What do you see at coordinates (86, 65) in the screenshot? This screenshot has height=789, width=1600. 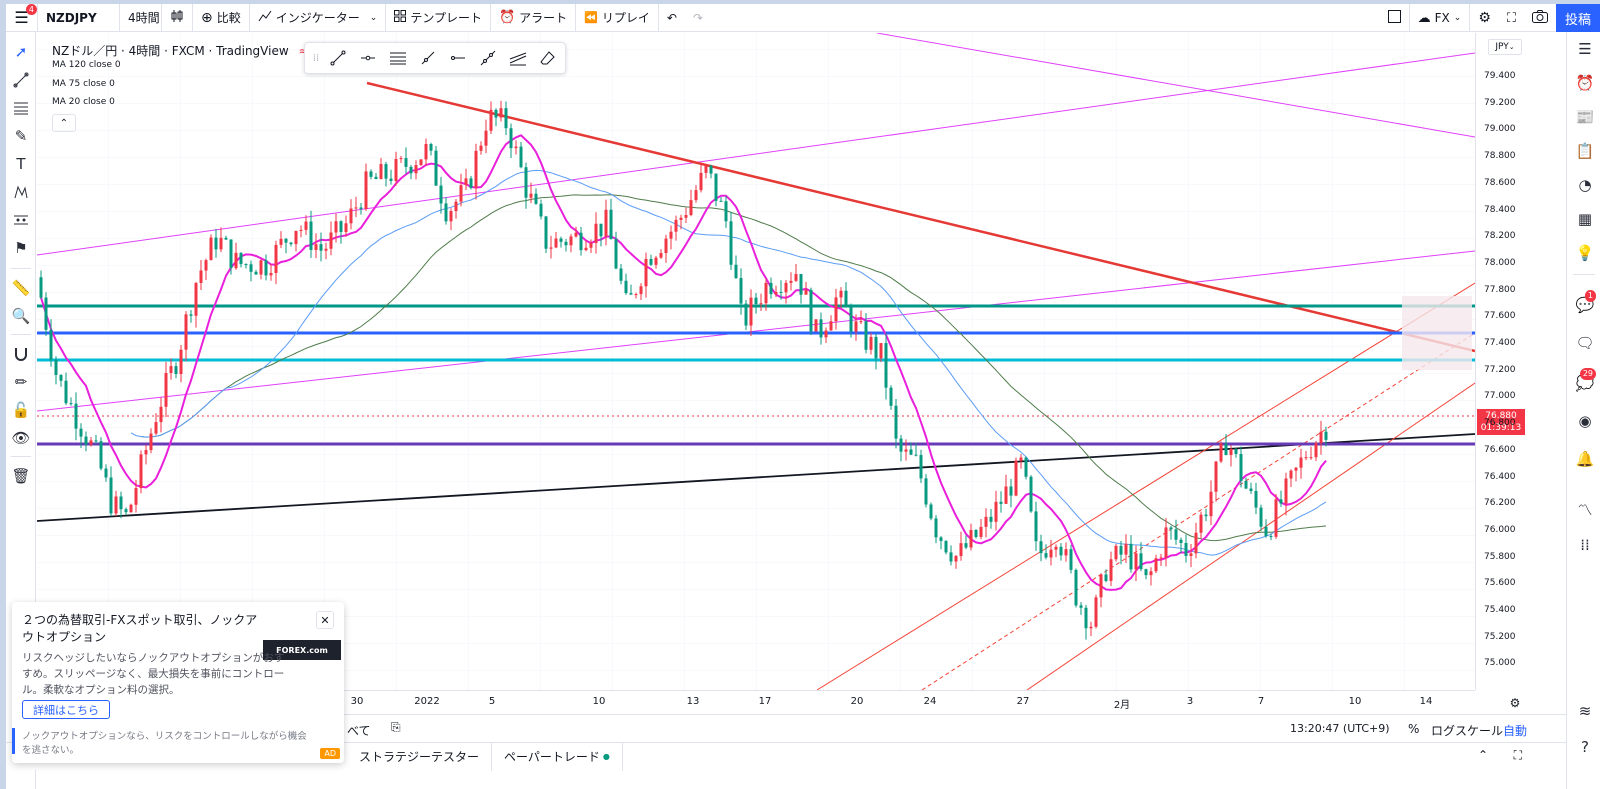 I see `legend-ma-120: MA 120 close 0` at bounding box center [86, 65].